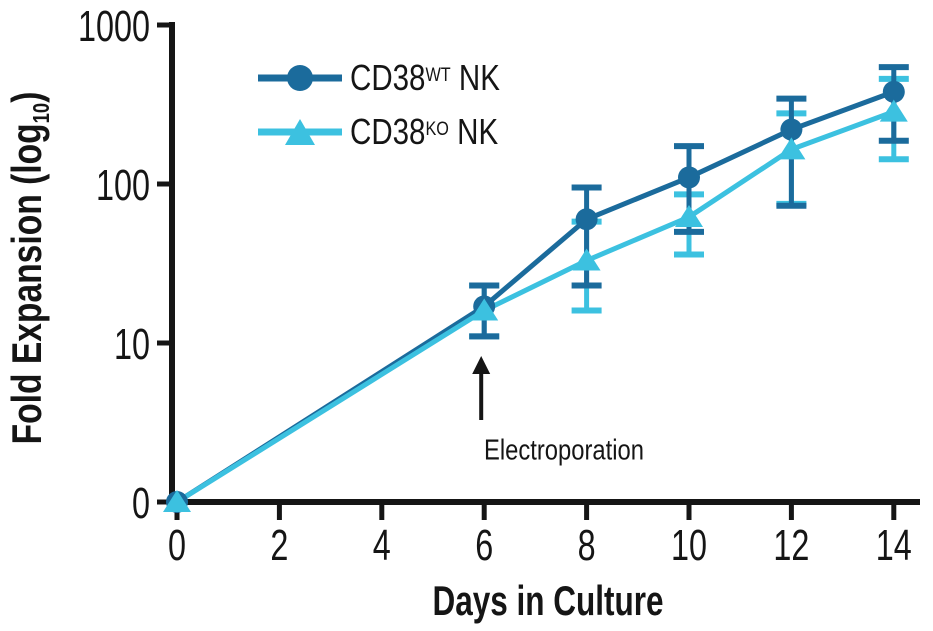  What do you see at coordinates (689, 545) in the screenshot?
I see `x-tick-label: 10` at bounding box center [689, 545].